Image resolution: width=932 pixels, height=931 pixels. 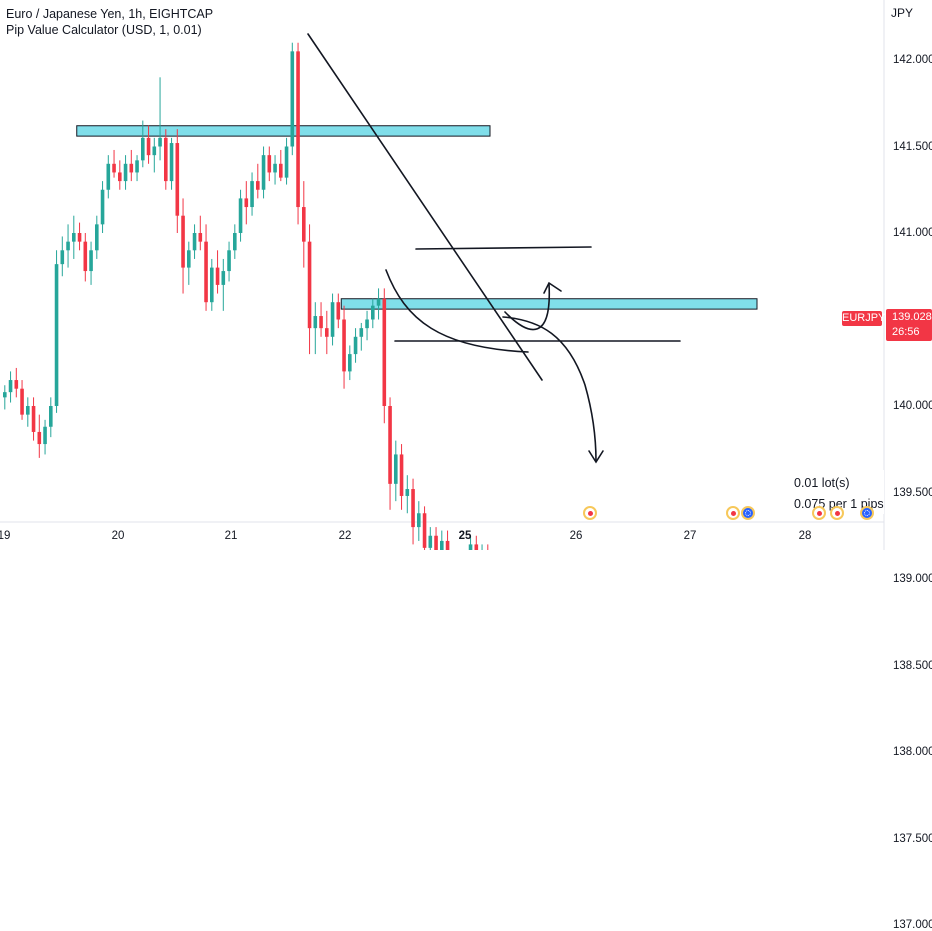 I want to click on last-price-value: 139.028, so click(x=912, y=317).